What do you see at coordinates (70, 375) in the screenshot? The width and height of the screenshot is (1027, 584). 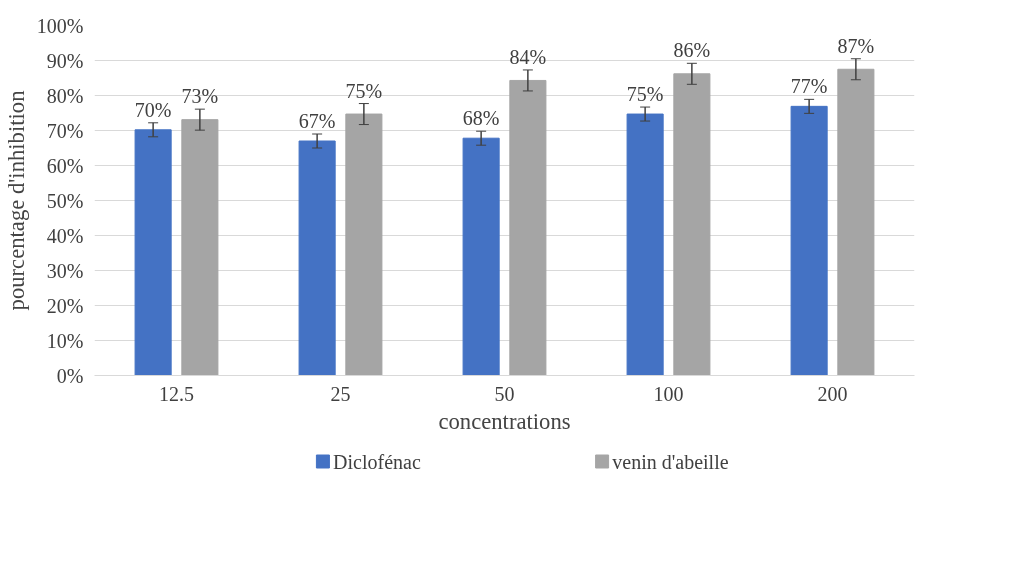 I see `y-tick-label: 0%` at bounding box center [70, 375].